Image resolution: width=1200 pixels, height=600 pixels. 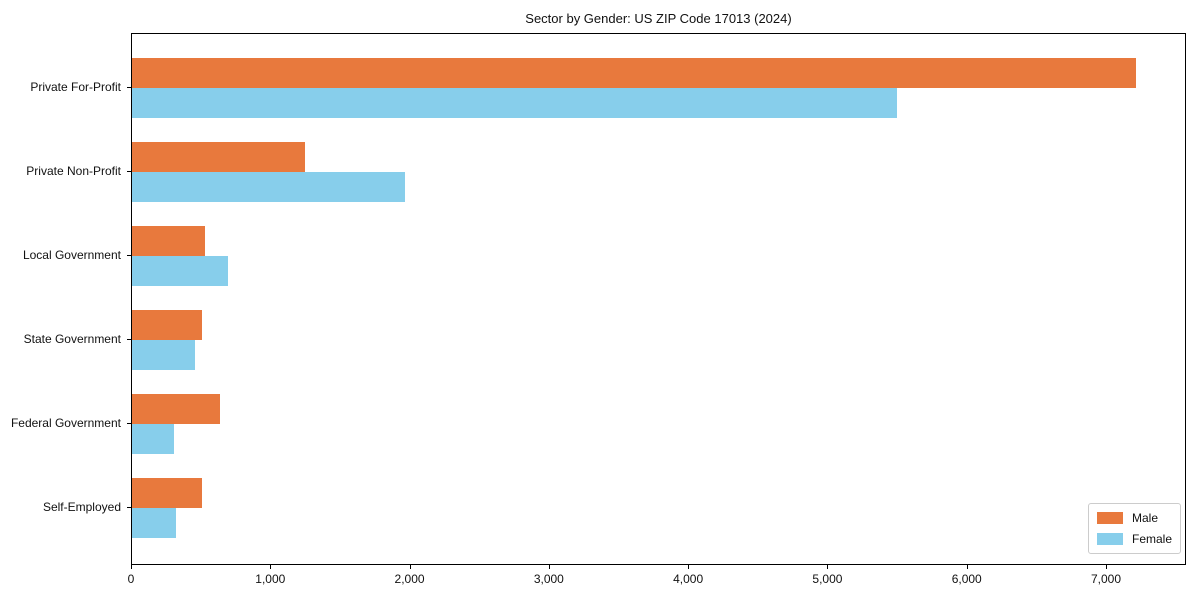 I want to click on legend: Male Female, so click(x=1134, y=528).